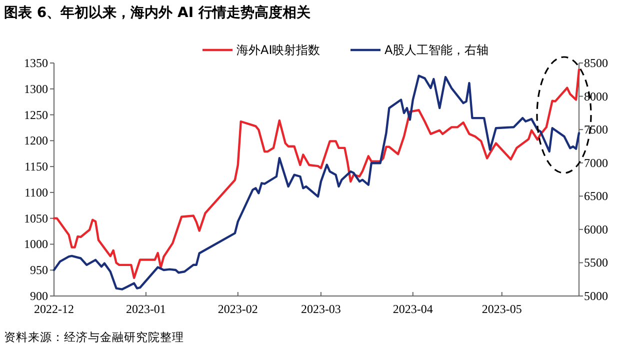 The height and width of the screenshot is (350, 640). I want to click on y2-tick-label: 6000, so click(596, 229).